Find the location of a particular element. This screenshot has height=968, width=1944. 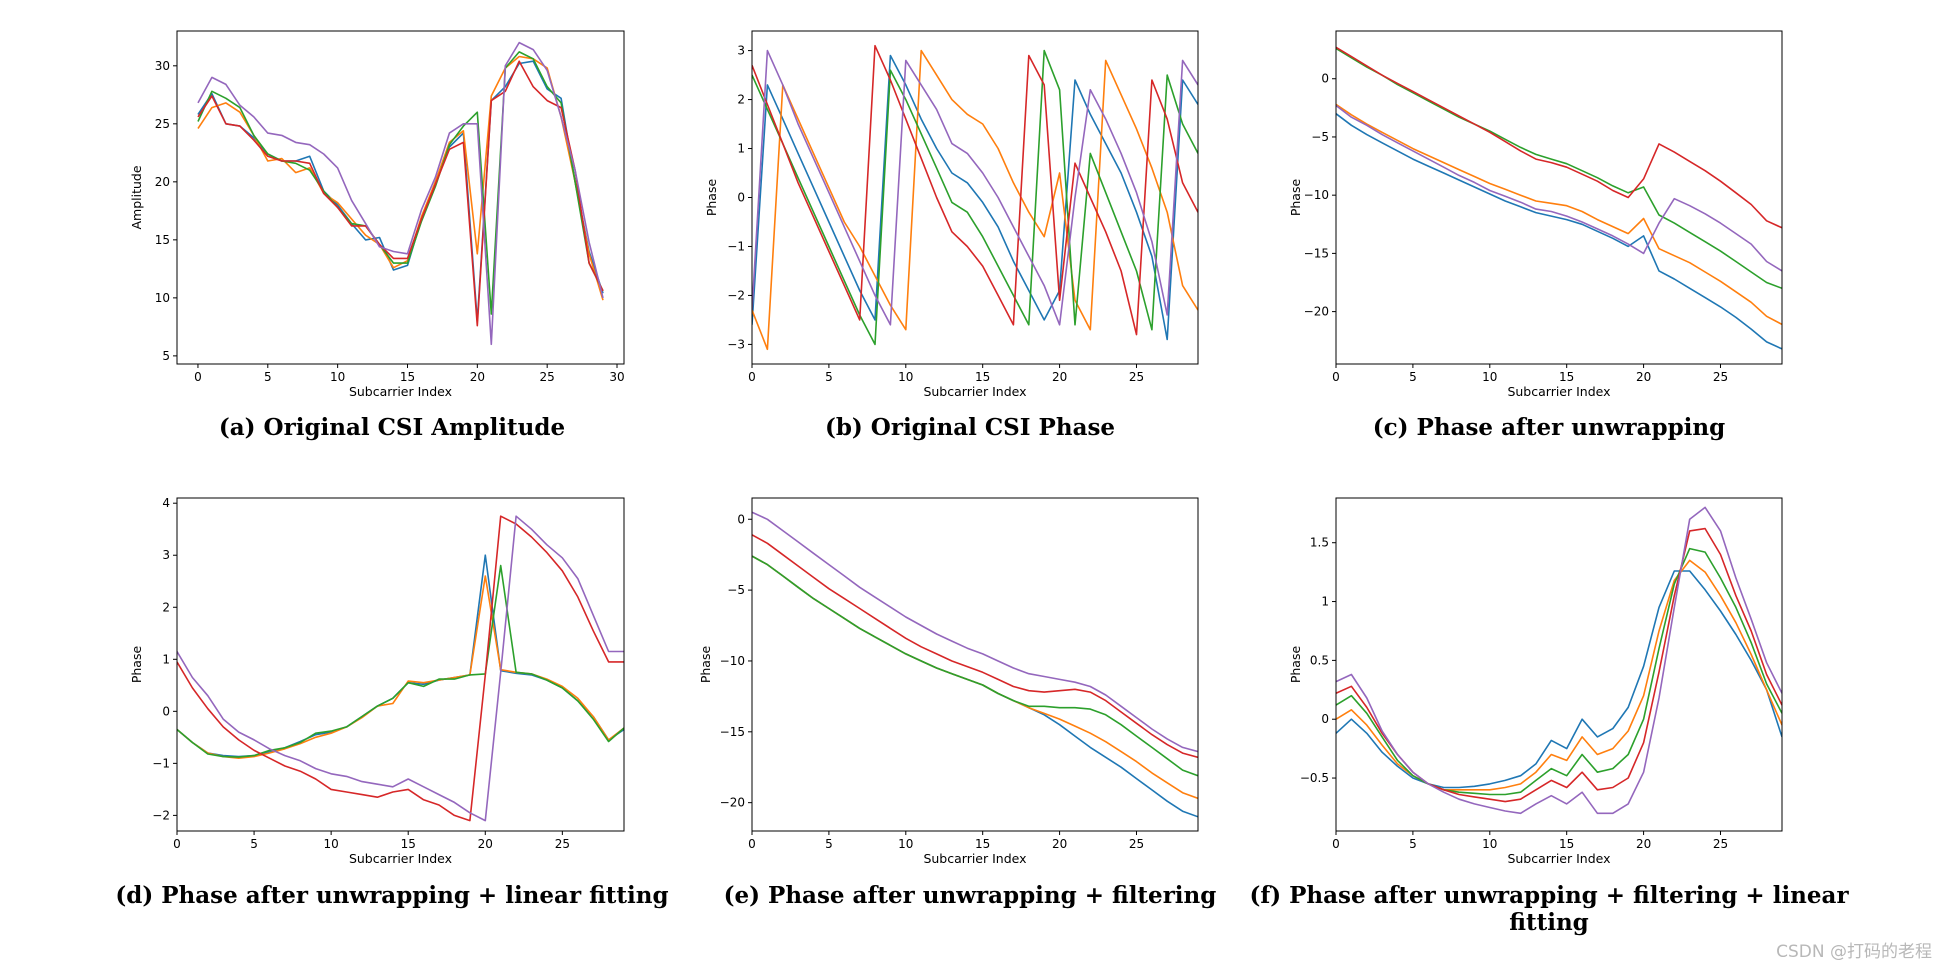

y-tick-label: −15 is located at coordinates (732, 732).